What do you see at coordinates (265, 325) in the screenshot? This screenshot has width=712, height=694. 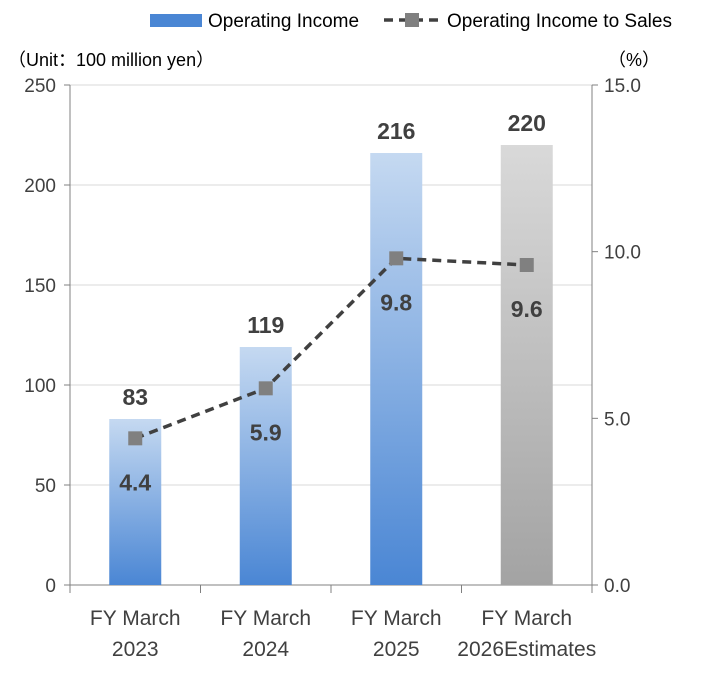 I see `bar-value-label: 119` at bounding box center [265, 325].